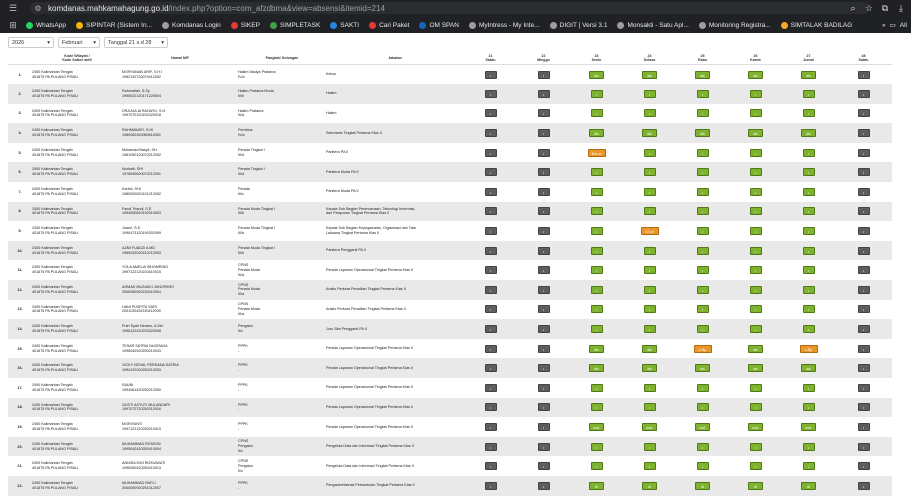 The height and width of the screenshot is (503, 911). What do you see at coordinates (596, 152) in the screenshot?
I see `attendance-button: Iline-w` at bounding box center [596, 152].